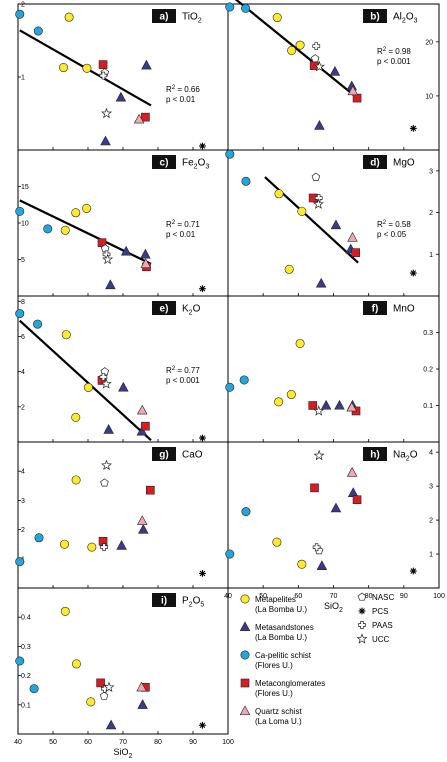  I want to click on legend-label: Ca-pelitic schist, so click(283, 655).